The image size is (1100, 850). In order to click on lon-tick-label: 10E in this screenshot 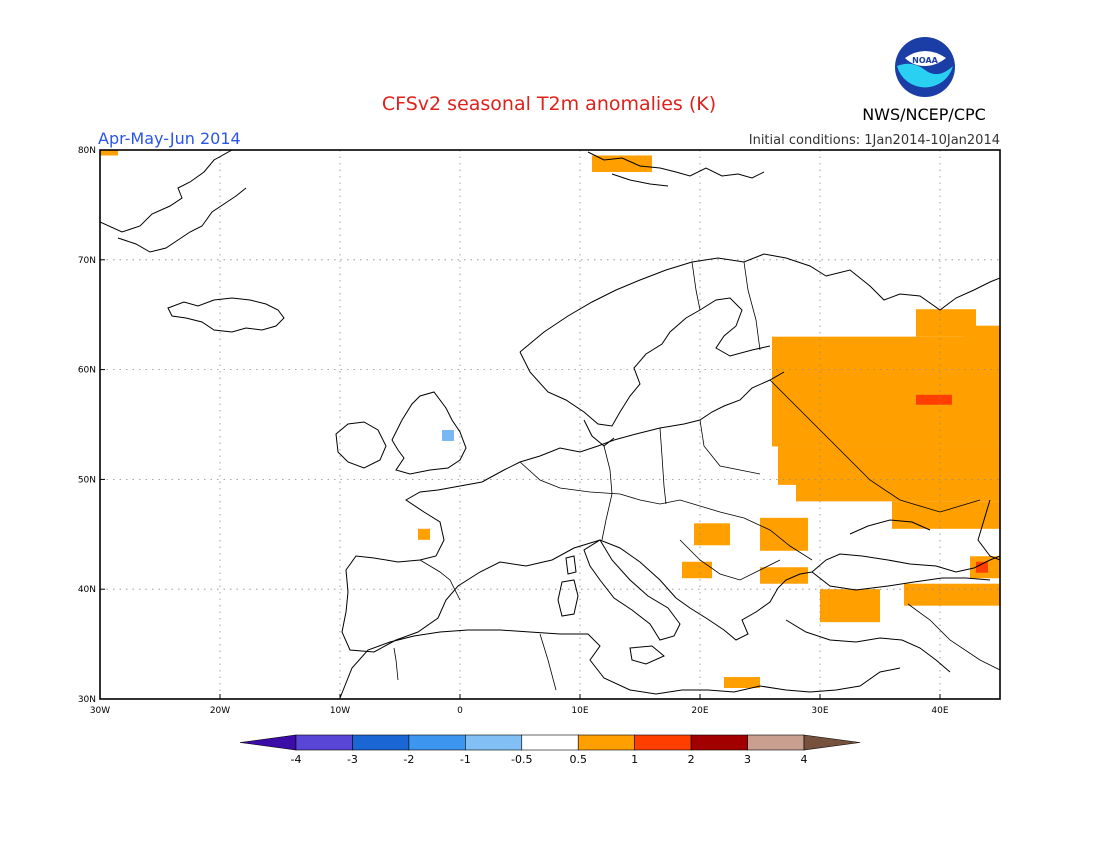, I will do `click(579, 711)`.